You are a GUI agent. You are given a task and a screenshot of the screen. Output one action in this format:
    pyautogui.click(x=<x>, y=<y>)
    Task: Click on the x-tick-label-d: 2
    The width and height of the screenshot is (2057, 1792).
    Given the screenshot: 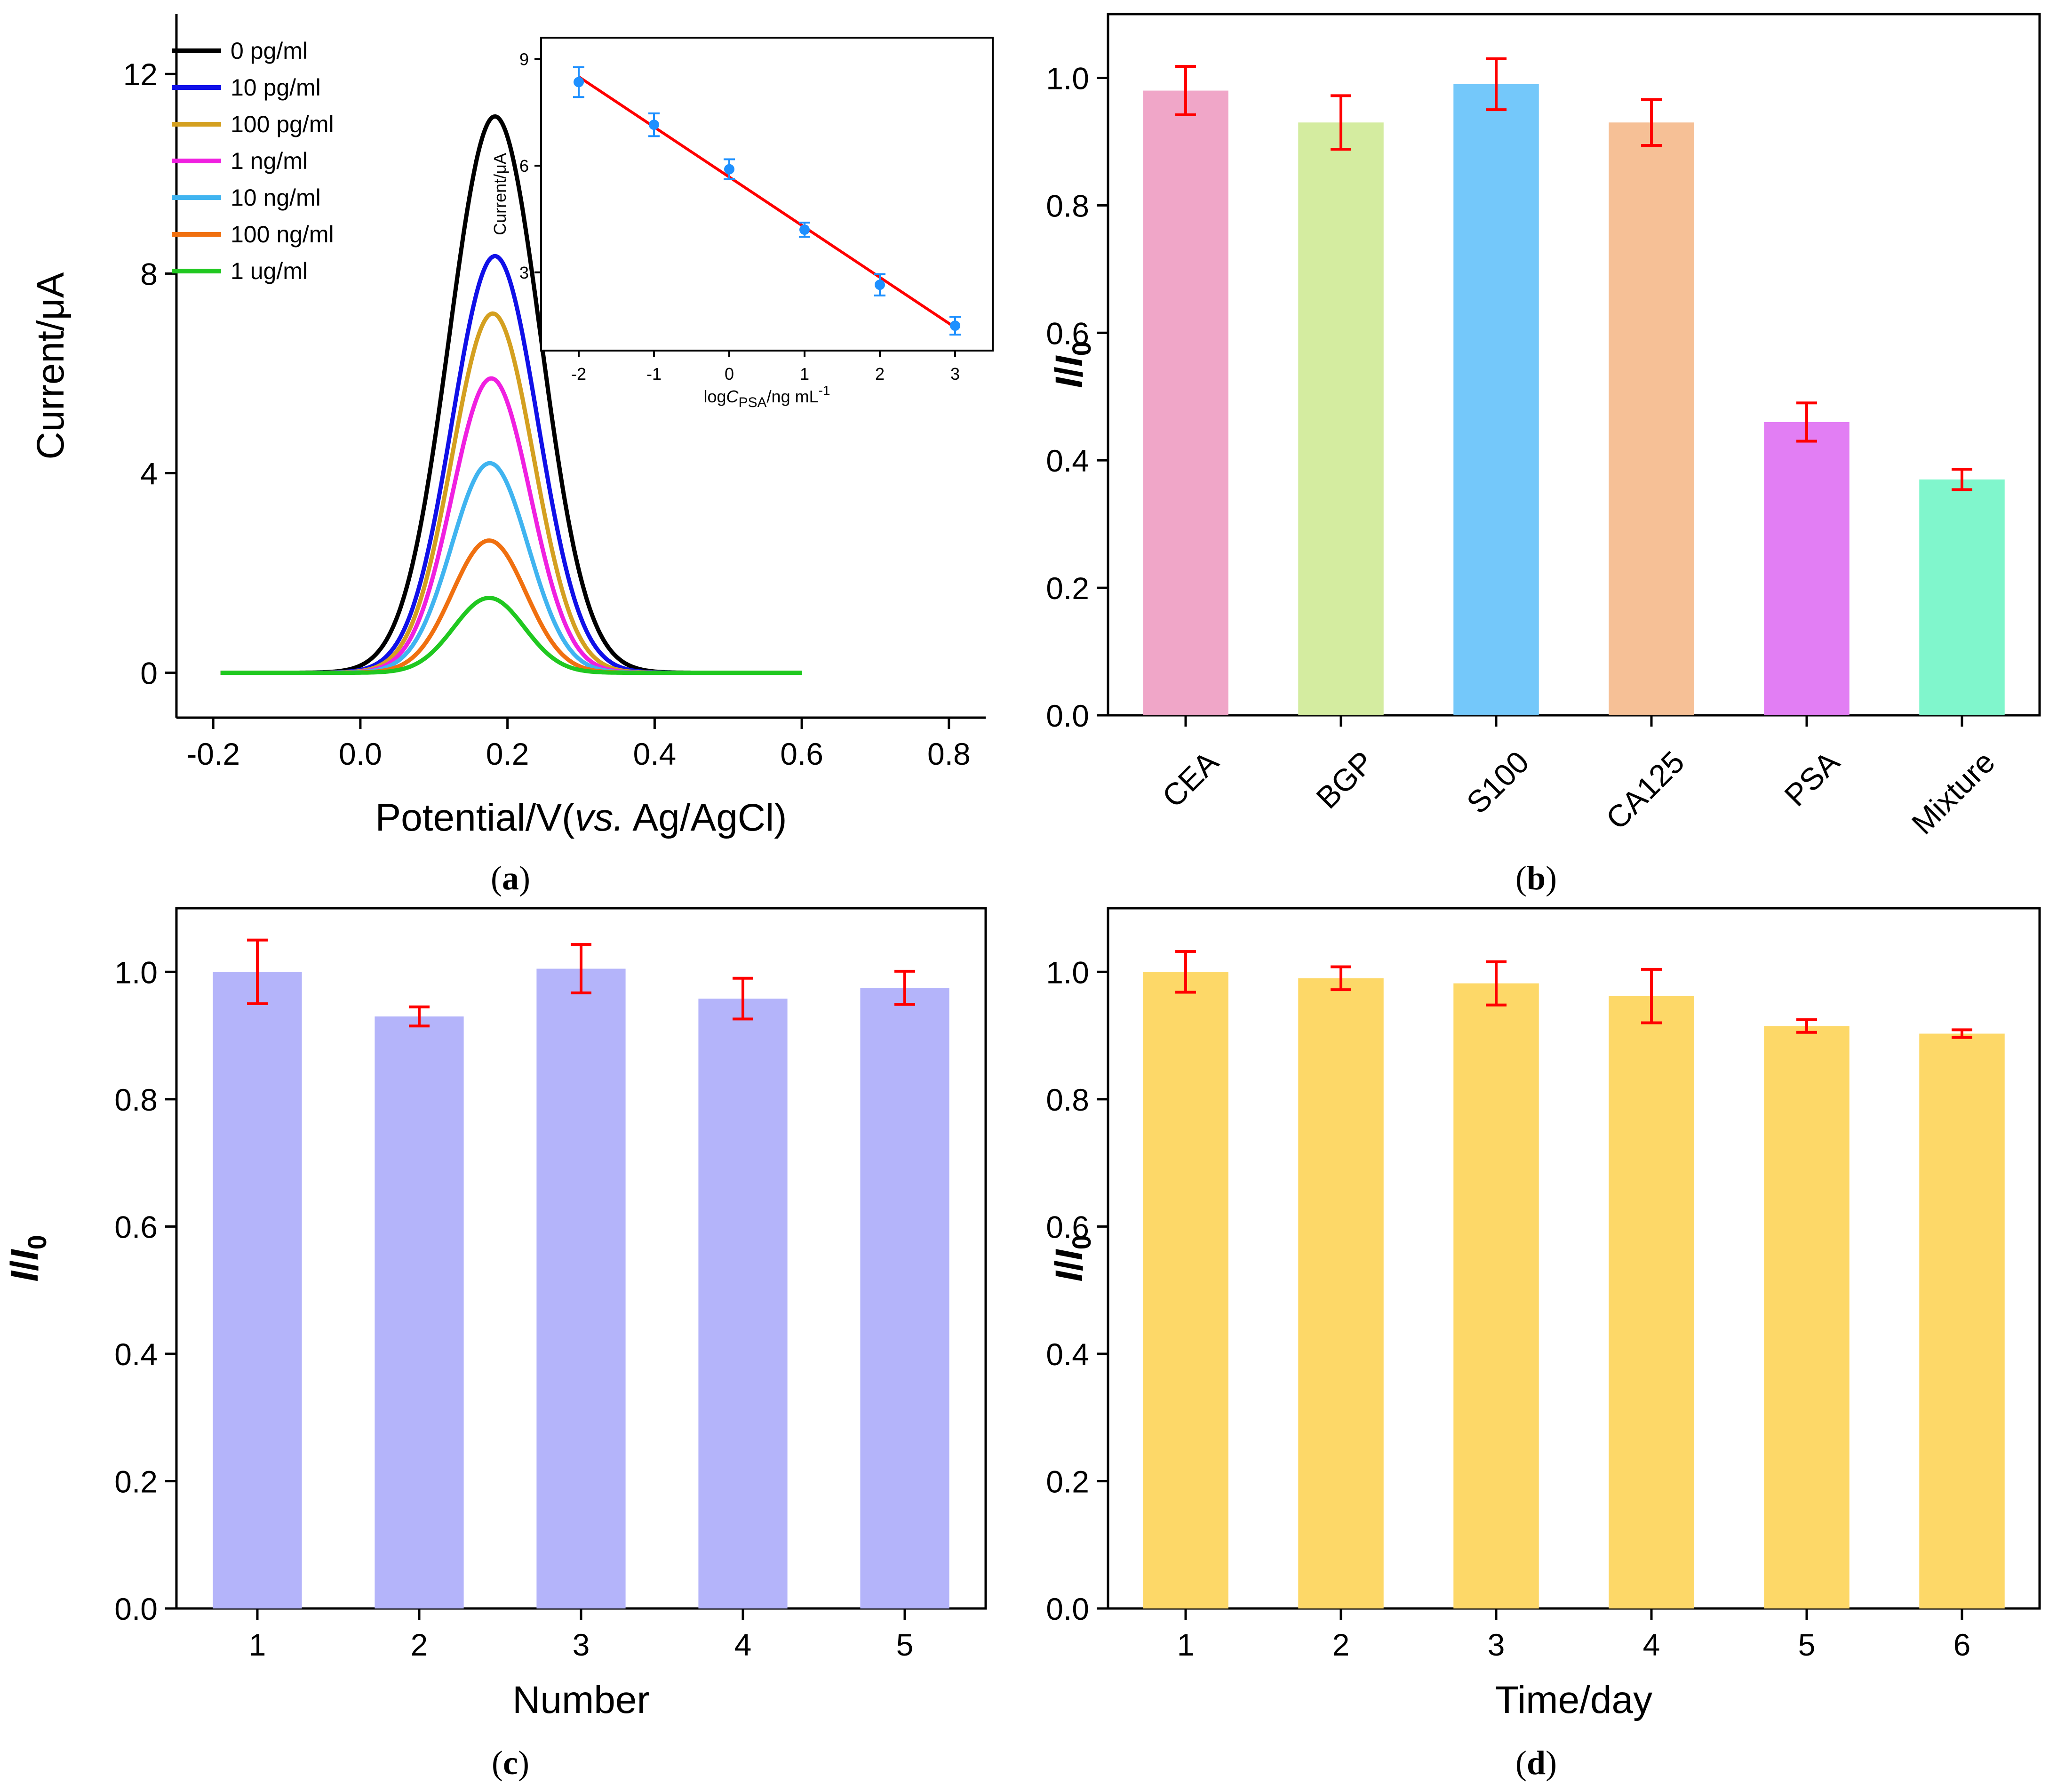 What is the action you would take?
    pyautogui.click(x=1341, y=1644)
    